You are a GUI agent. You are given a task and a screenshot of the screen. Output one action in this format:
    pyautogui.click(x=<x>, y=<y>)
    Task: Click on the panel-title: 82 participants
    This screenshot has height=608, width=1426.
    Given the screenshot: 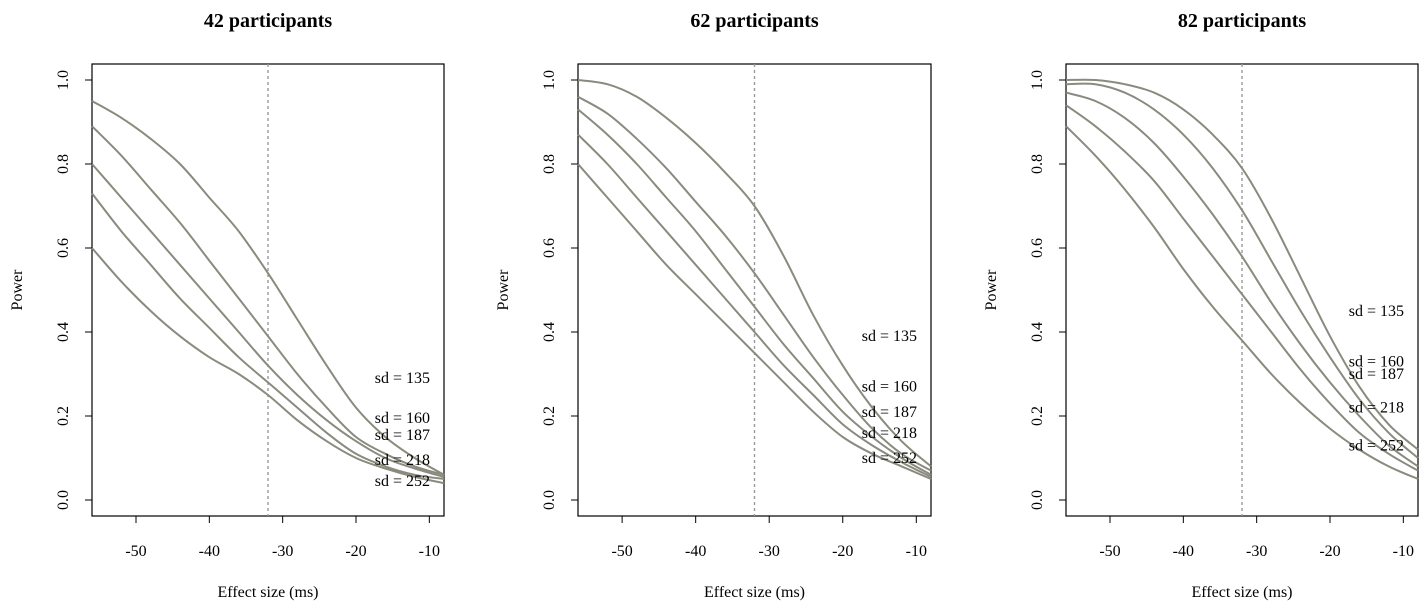 What is the action you would take?
    pyautogui.click(x=1242, y=21)
    